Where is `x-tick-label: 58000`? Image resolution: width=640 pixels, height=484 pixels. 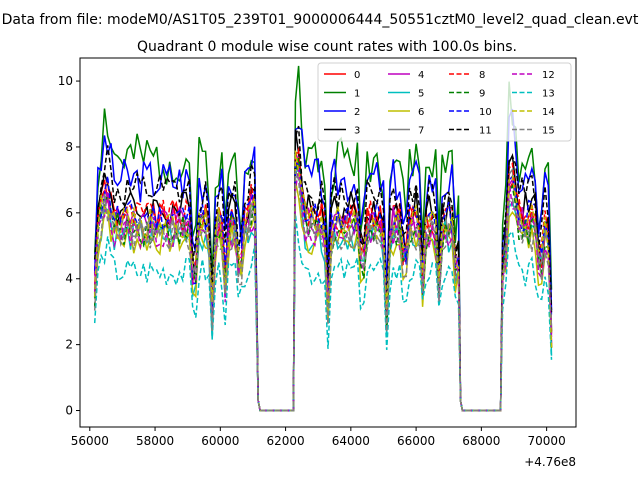
x-tick-label: 58000 is located at coordinates (155, 441).